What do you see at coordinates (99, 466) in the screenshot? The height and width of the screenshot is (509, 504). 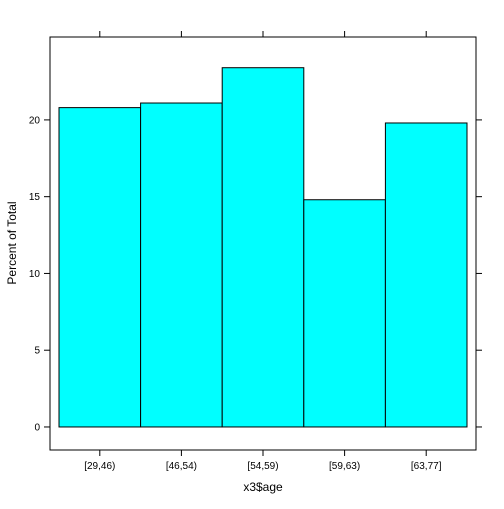 I see `x-tick-label-0: [29,46)` at bounding box center [99, 466].